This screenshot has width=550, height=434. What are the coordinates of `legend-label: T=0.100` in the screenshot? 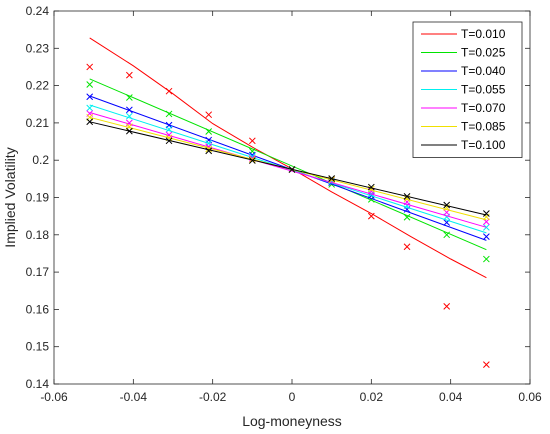 It's located at (483, 145).